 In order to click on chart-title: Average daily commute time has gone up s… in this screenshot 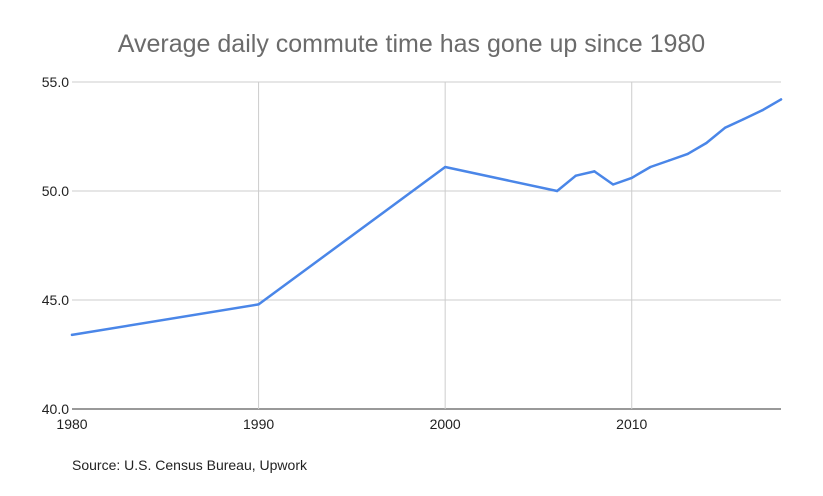, I will do `click(411, 44)`.